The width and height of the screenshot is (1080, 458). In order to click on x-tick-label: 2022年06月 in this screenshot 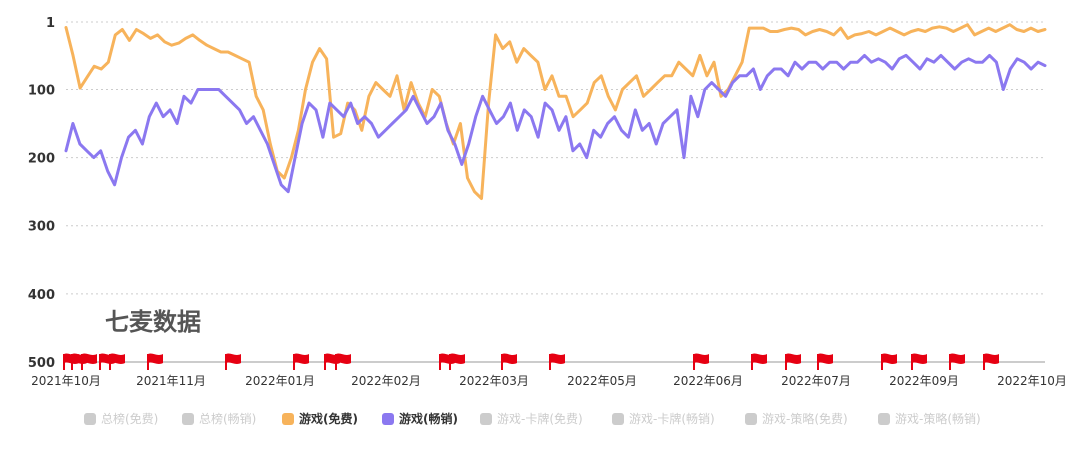, I will do `click(708, 381)`.